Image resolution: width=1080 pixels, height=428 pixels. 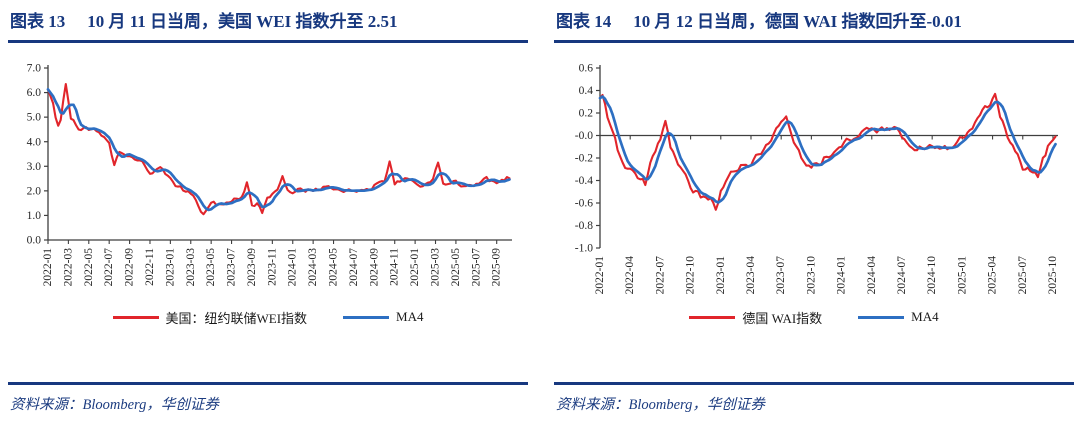 What do you see at coordinates (374, 267) in the screenshot?
I see `x-tick-label: 2024-09` at bounding box center [374, 267].